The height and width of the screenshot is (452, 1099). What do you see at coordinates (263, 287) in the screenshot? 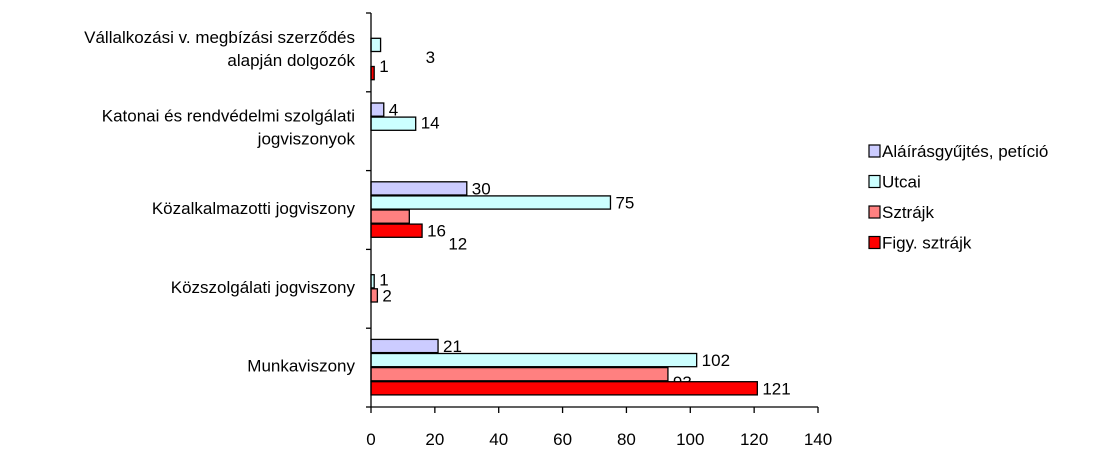
I see `category-label: Közszolgálati jogviszony` at bounding box center [263, 287].